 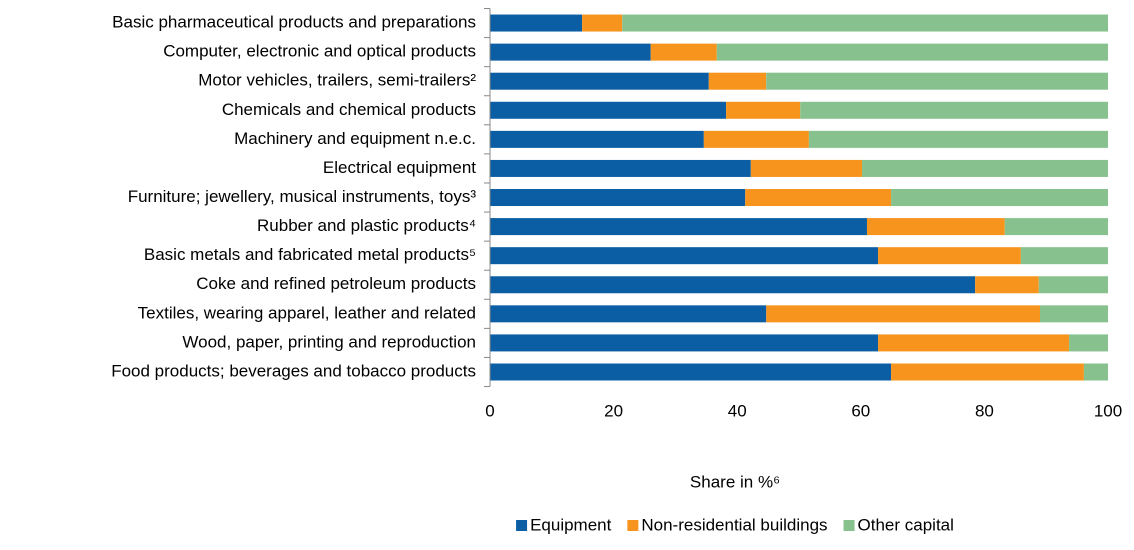 What do you see at coordinates (571, 524) in the screenshot?
I see `legend-label: Equipment` at bounding box center [571, 524].